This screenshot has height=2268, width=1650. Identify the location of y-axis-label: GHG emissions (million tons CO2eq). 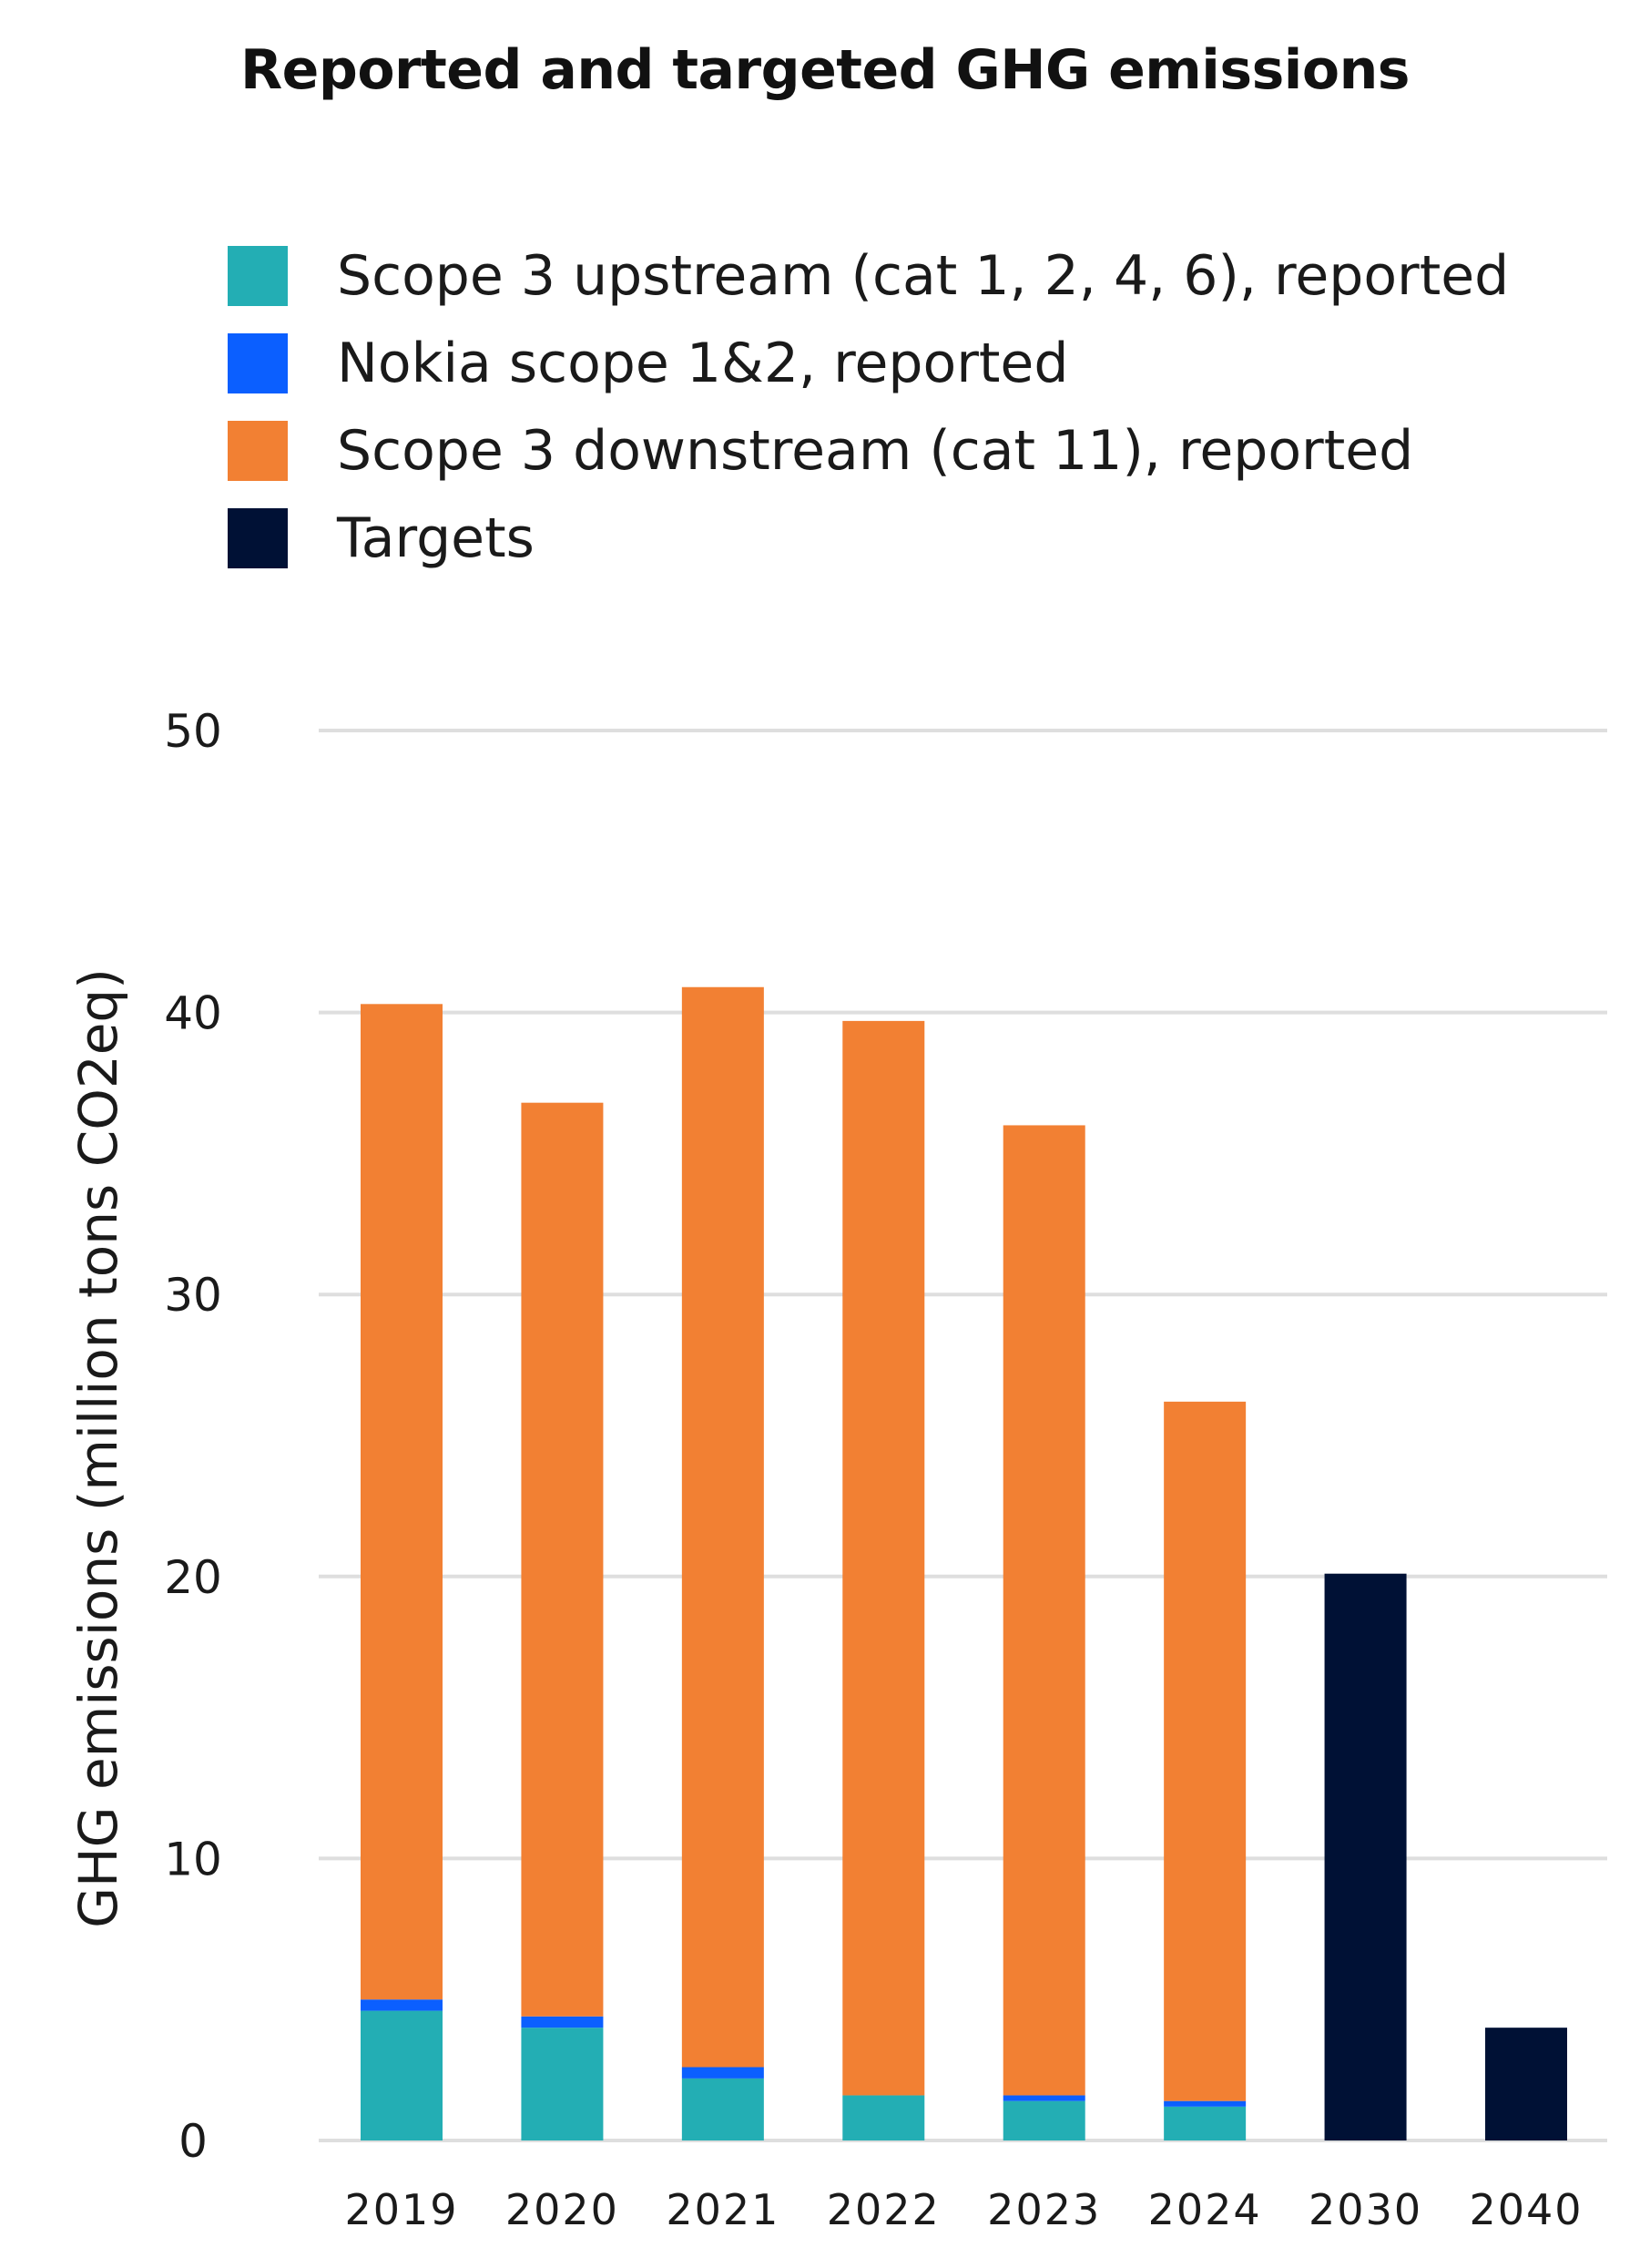
(98, 1448).